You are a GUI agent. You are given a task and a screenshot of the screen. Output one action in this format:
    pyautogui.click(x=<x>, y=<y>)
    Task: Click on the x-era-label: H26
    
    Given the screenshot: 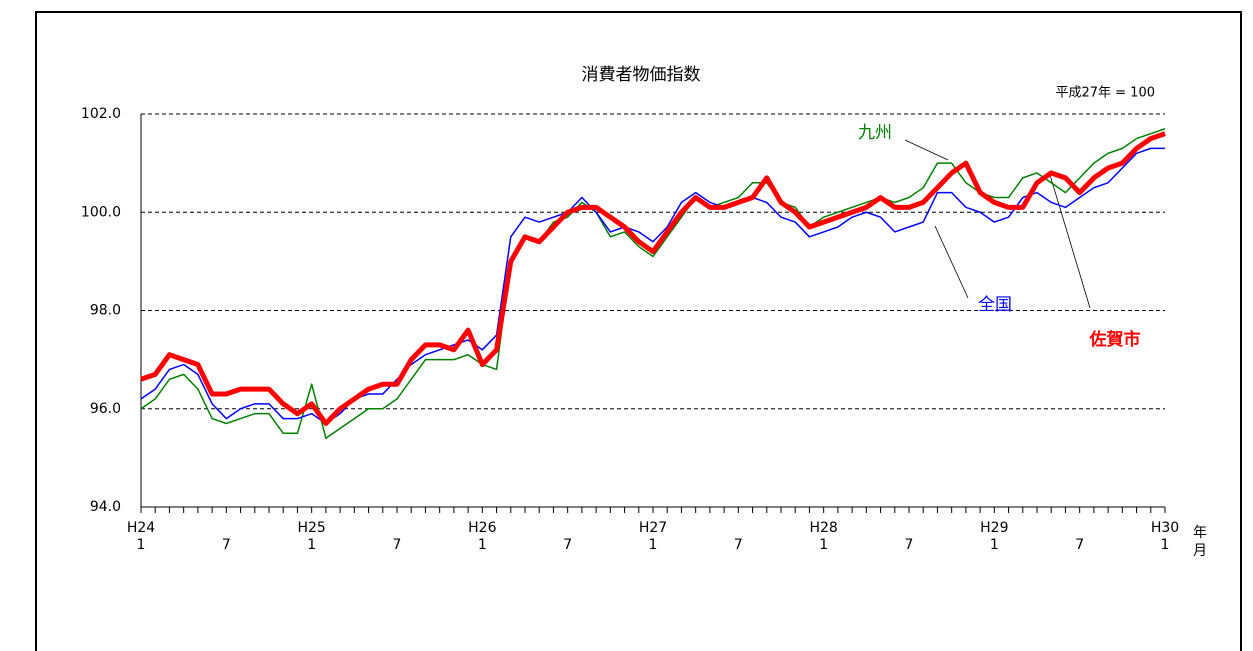 What is the action you would take?
    pyautogui.click(x=482, y=528)
    